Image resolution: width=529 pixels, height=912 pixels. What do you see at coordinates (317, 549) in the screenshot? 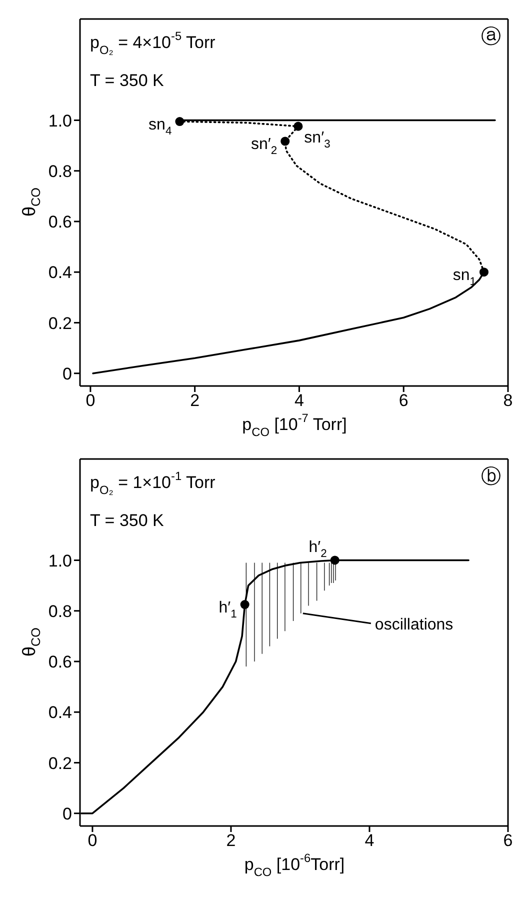
I see `annotation: h′$_{2}$` at bounding box center [317, 549].